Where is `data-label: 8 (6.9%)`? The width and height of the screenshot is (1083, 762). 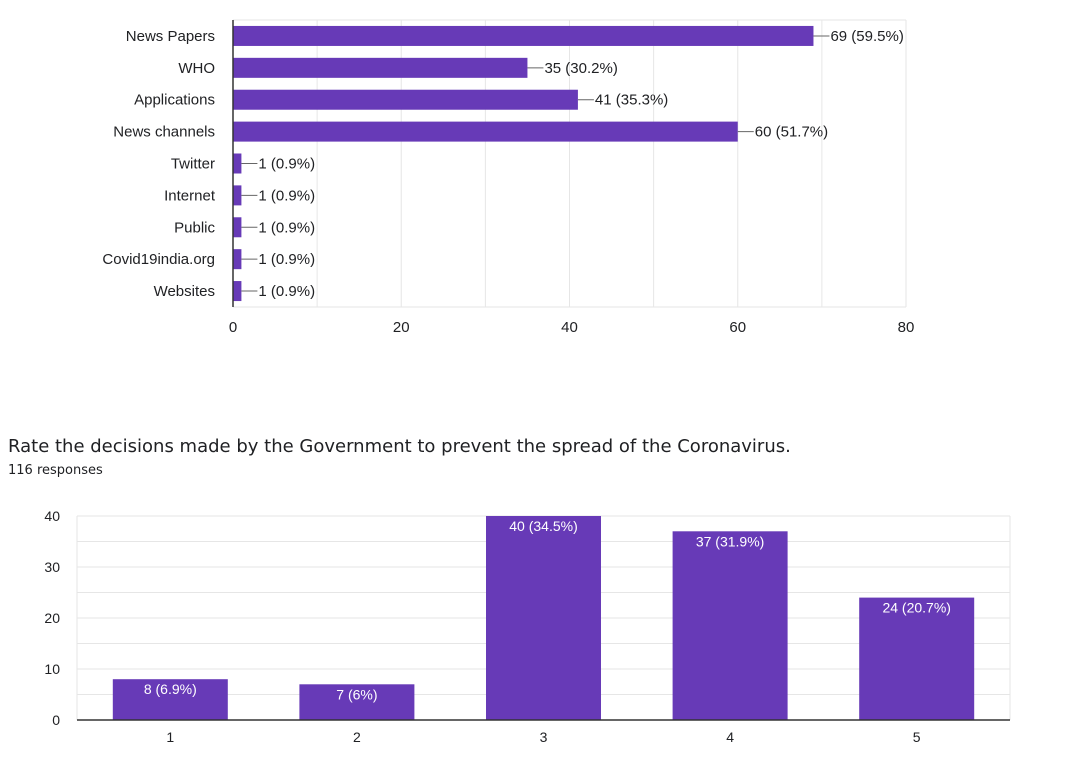
data-label: 8 (6.9%) is located at coordinates (170, 689).